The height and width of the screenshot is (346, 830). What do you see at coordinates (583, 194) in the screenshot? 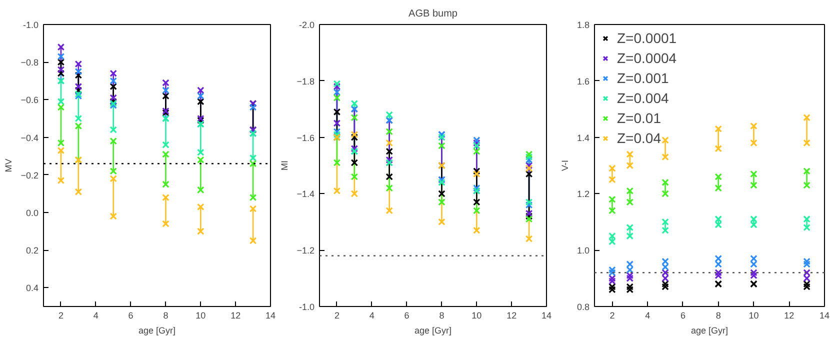
I see `y-tick-label: 1.2` at bounding box center [583, 194].